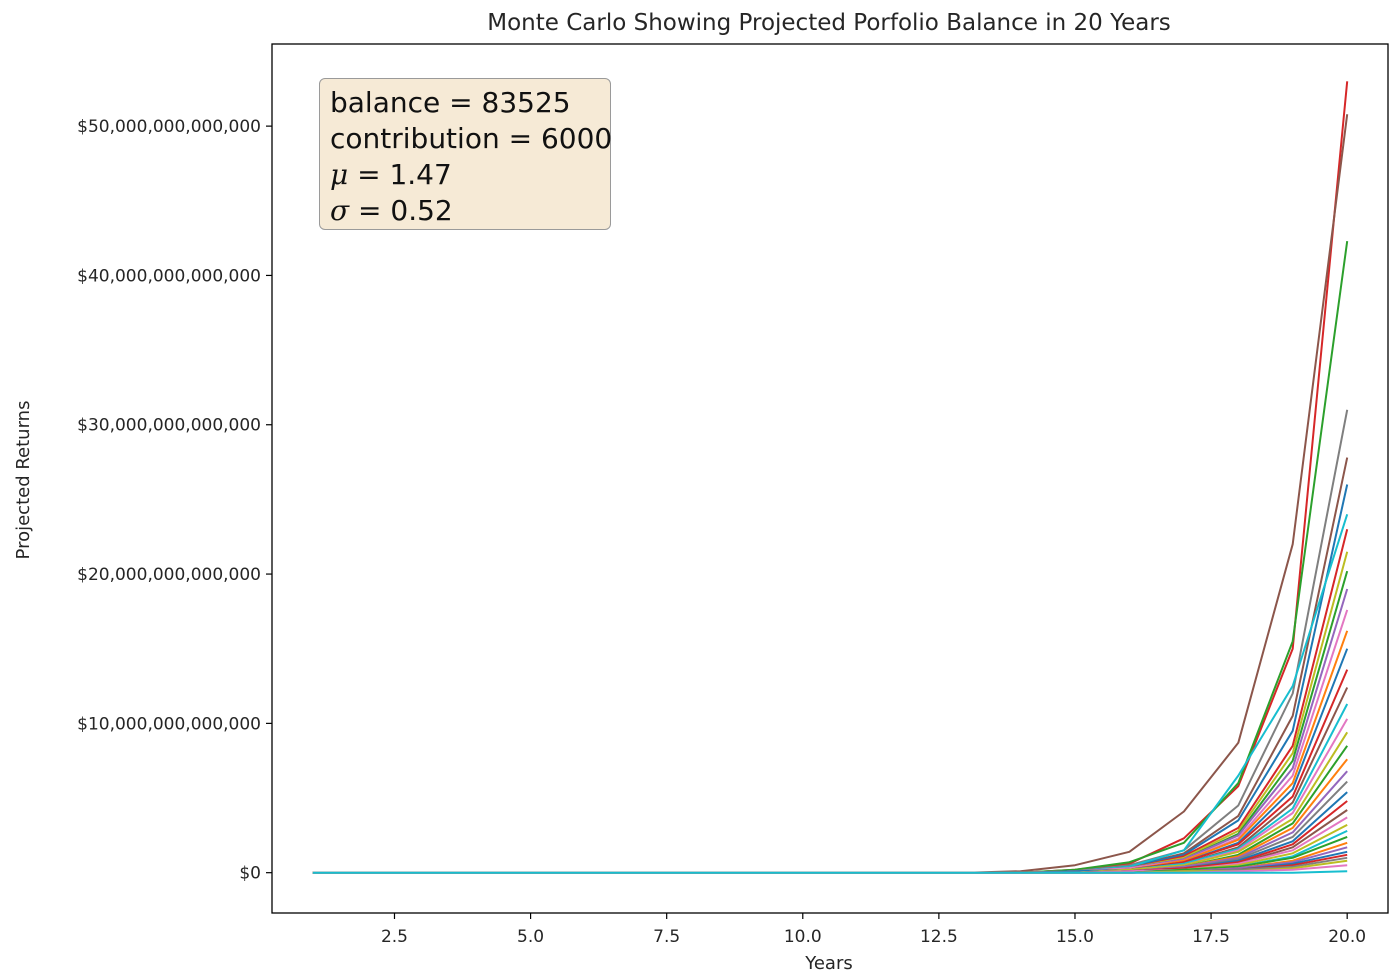 The height and width of the screenshot is (972, 1400). Describe the element at coordinates (250, 874) in the screenshot. I see `y-tick-label: $0` at that location.